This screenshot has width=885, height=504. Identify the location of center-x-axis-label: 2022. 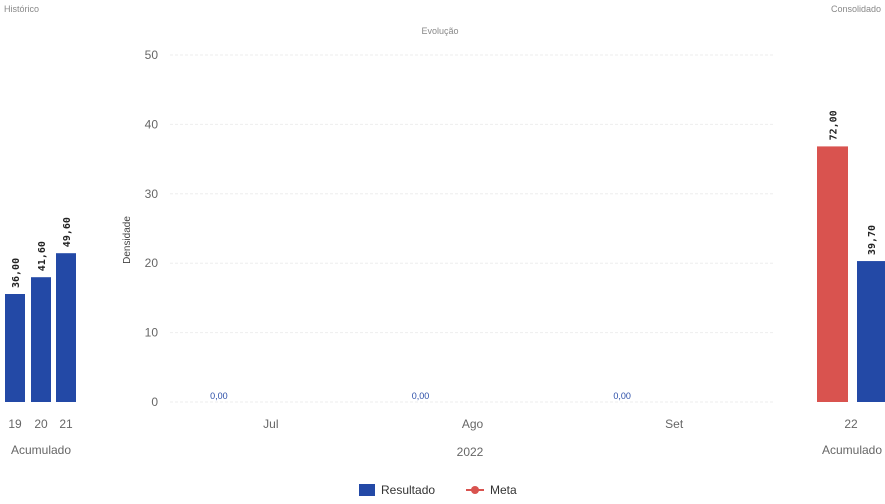
(470, 452).